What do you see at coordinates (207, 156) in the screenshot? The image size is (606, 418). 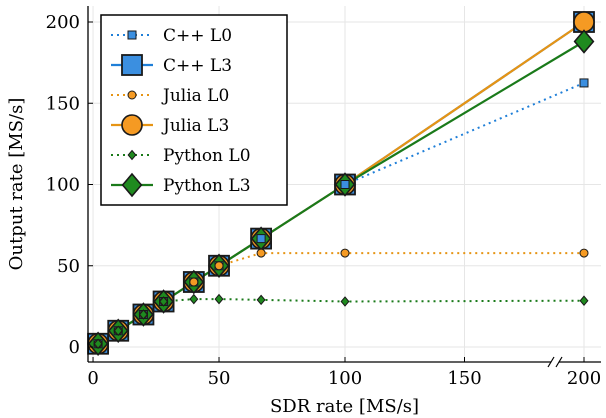 I see `legend-label: Python L0` at bounding box center [207, 156].